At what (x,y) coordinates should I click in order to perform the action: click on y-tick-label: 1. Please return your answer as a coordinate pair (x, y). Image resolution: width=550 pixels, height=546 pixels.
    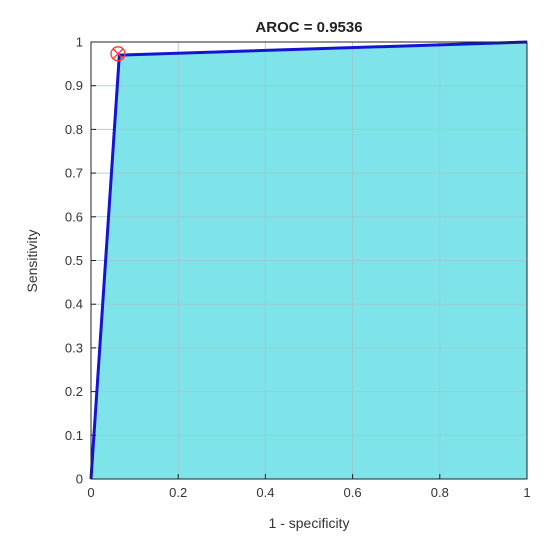
    Looking at the image, I should click on (79, 42).